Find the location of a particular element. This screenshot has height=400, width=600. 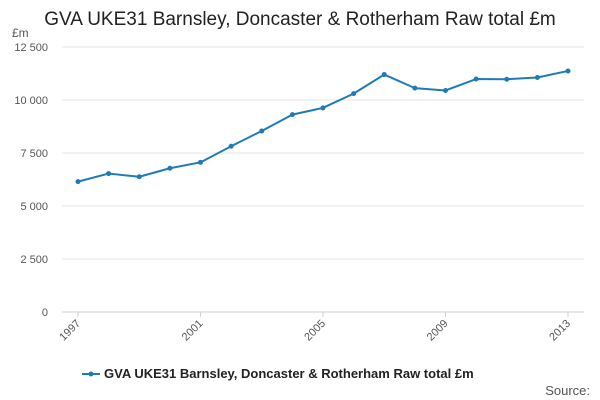

x-axis-ticks: 1997 2001 2005 2009 2013 is located at coordinates (315, 327).